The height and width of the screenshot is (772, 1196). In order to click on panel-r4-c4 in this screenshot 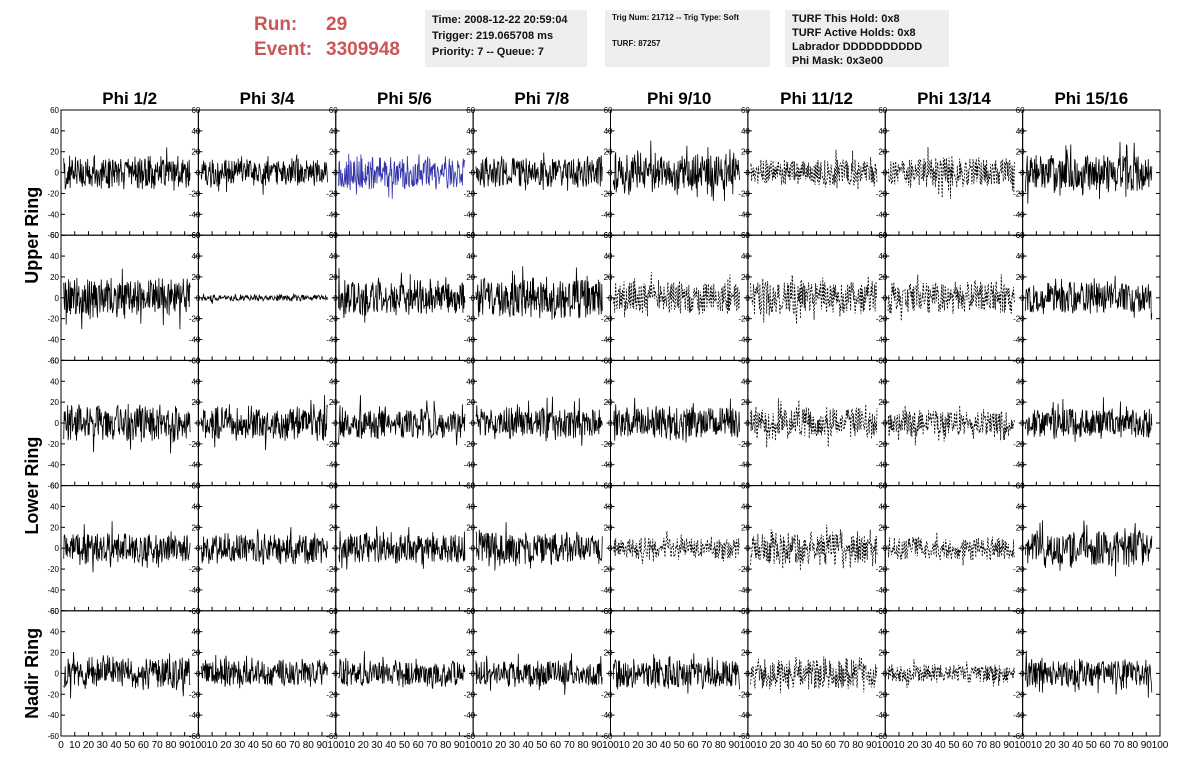, I will do `click(541, 548)`.